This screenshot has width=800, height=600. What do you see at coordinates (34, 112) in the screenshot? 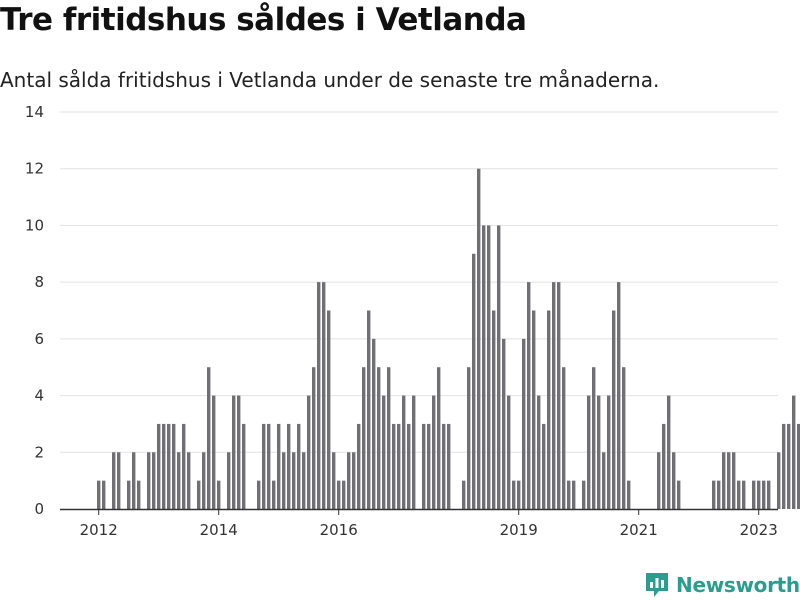
I see `y-tick-label: 14` at bounding box center [34, 112].